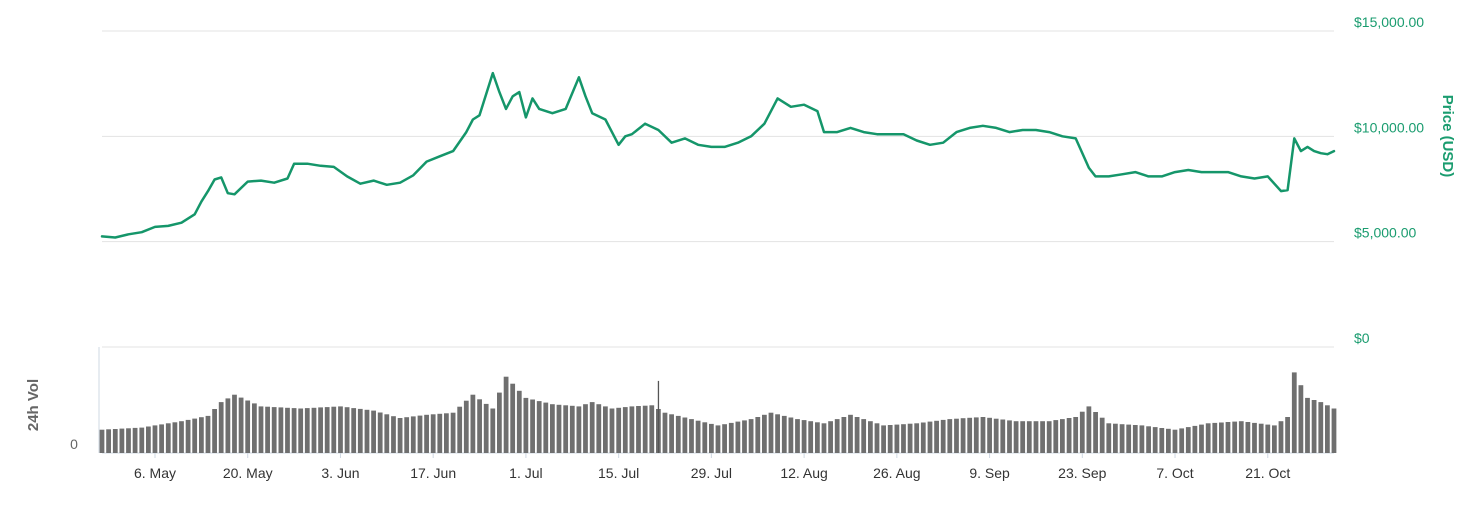 Image resolution: width=1480 pixels, height=506 pixels. What do you see at coordinates (618, 473) in the screenshot?
I see `date-tick-label: 15. Jul` at bounding box center [618, 473].